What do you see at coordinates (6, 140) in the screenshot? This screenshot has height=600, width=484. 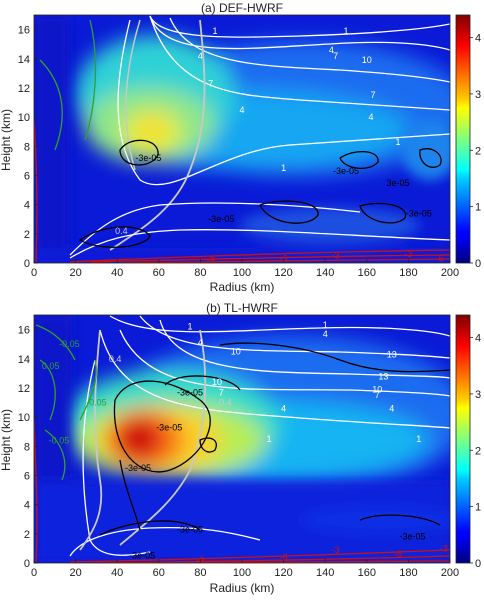 I see `panel-a-ylabel: Height (km)` at bounding box center [6, 140].